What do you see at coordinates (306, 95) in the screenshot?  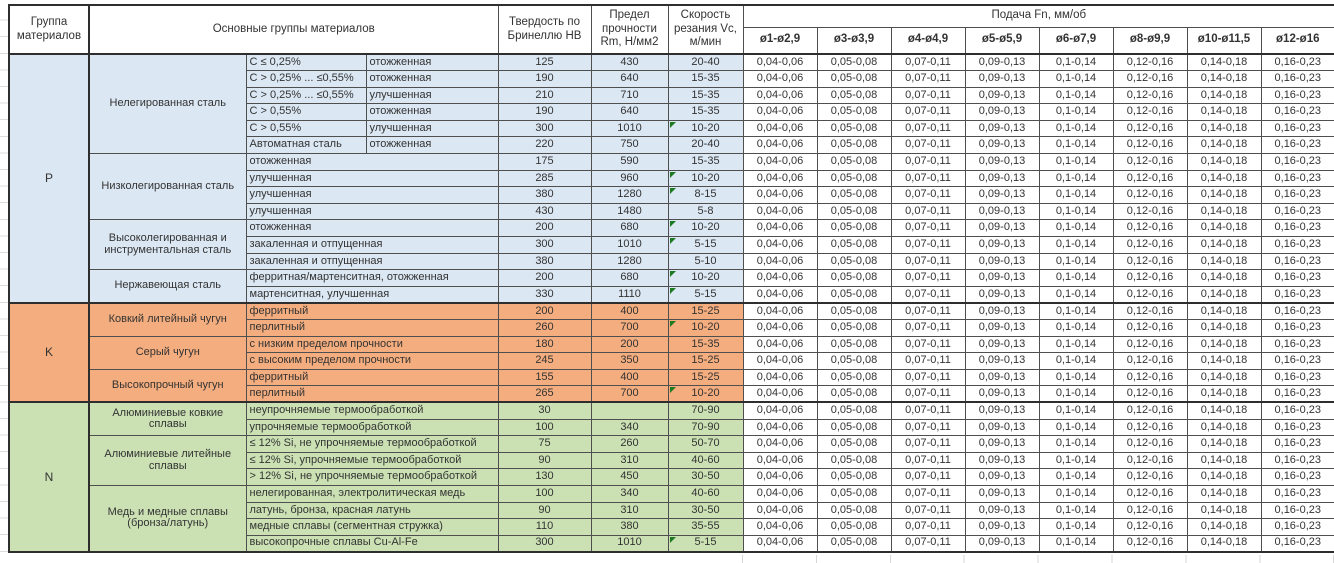 I see `material-spec-cell: C > 0,25% ... ≤0,55%` at bounding box center [306, 95].